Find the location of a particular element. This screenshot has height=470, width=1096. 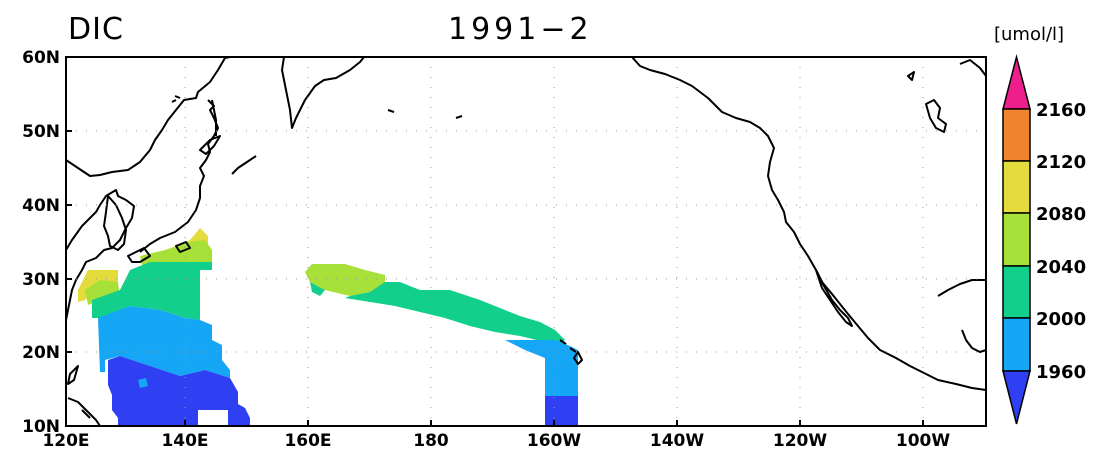

aleutian-islands is located at coordinates (317, 107).